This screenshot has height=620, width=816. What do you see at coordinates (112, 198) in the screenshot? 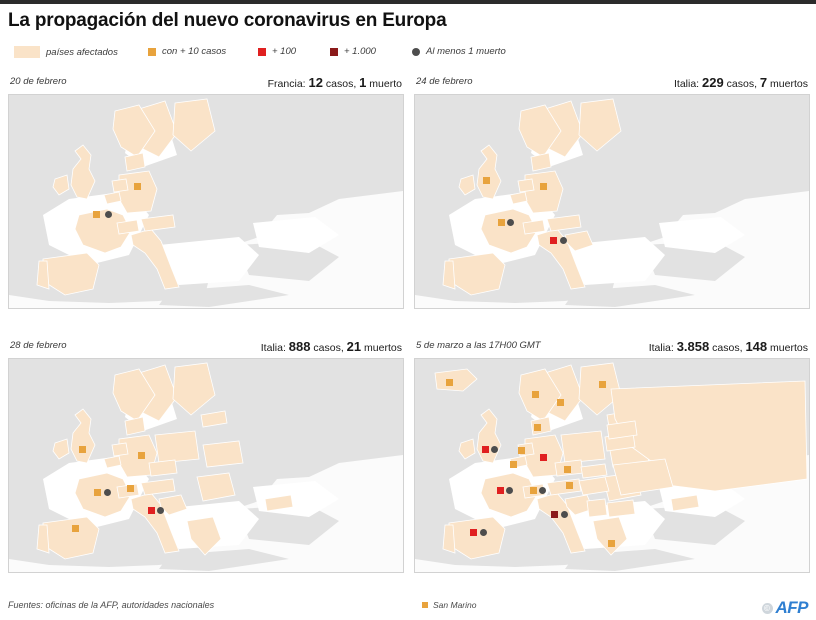
I see `country-belgium` at bounding box center [112, 198].